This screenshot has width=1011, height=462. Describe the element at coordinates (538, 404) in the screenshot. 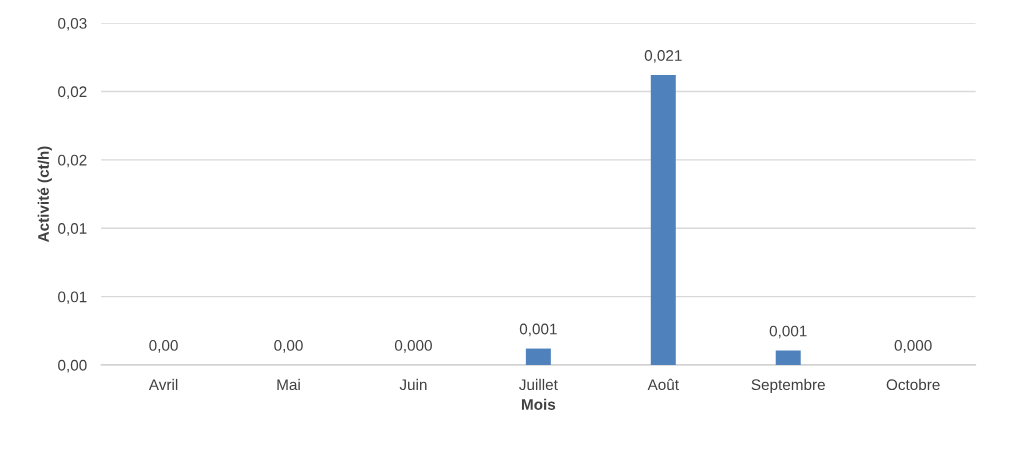

I see `x-axis-title: Mois` at that location.